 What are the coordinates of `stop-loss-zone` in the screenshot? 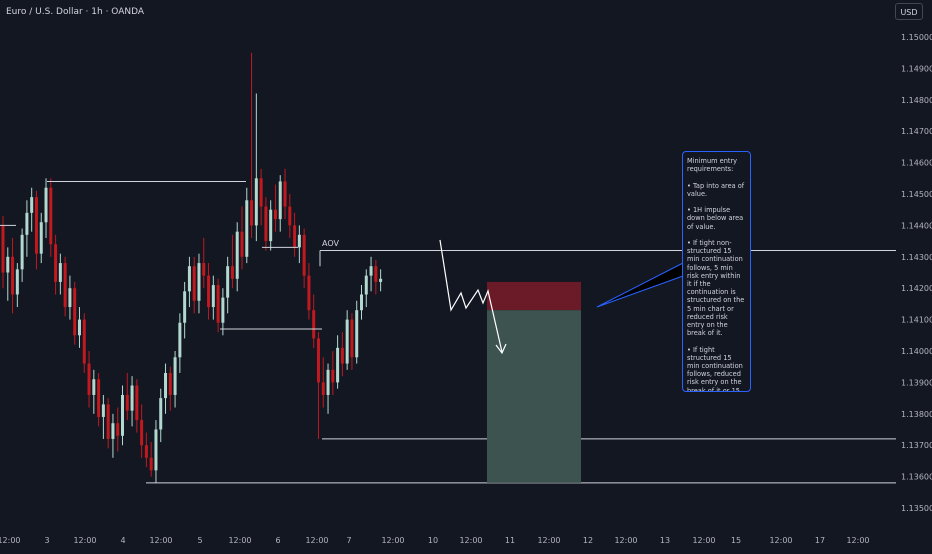 It's located at (534, 296).